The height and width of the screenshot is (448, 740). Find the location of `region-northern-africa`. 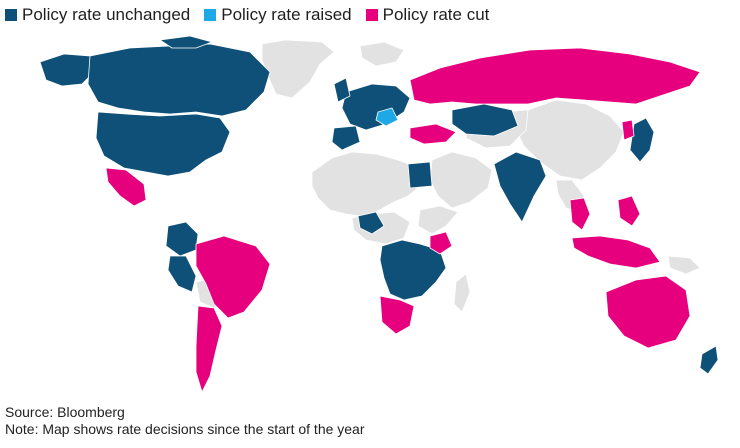

region-northern-africa is located at coordinates (366, 184).